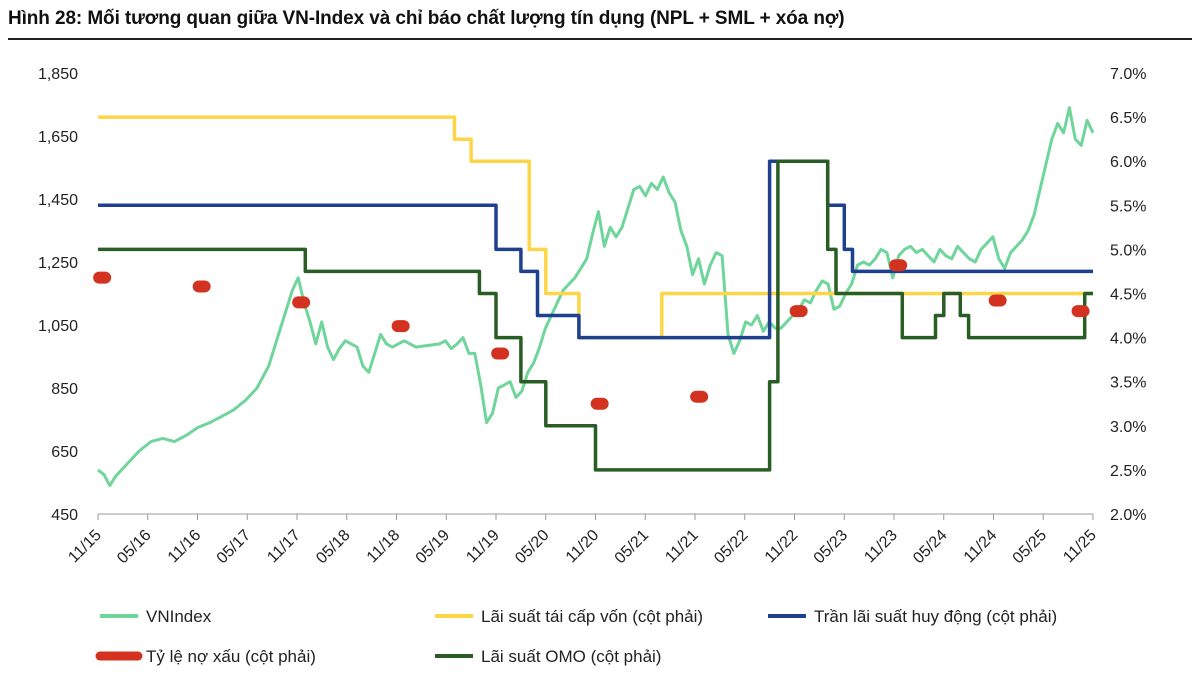 Image resolution: width=1200 pixels, height=683 pixels. What do you see at coordinates (483, 547) in the screenshot?
I see `x-tick-label: 11/19` at bounding box center [483, 547].